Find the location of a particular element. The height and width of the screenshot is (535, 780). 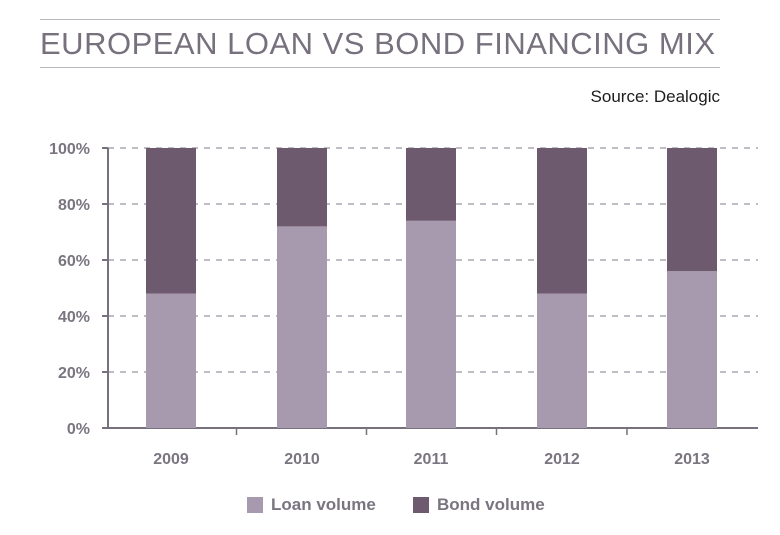

source-note: Source: Dealogic is located at coordinates (655, 96).